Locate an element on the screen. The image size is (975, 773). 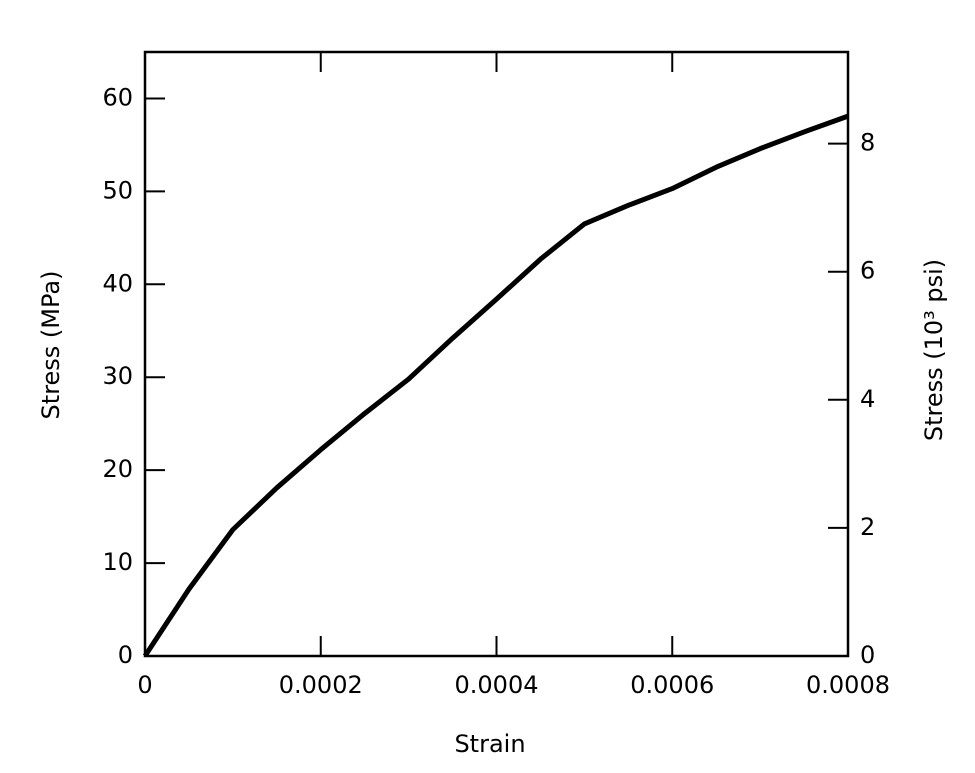
x-tick-label: 0.0004 is located at coordinates (497, 685).